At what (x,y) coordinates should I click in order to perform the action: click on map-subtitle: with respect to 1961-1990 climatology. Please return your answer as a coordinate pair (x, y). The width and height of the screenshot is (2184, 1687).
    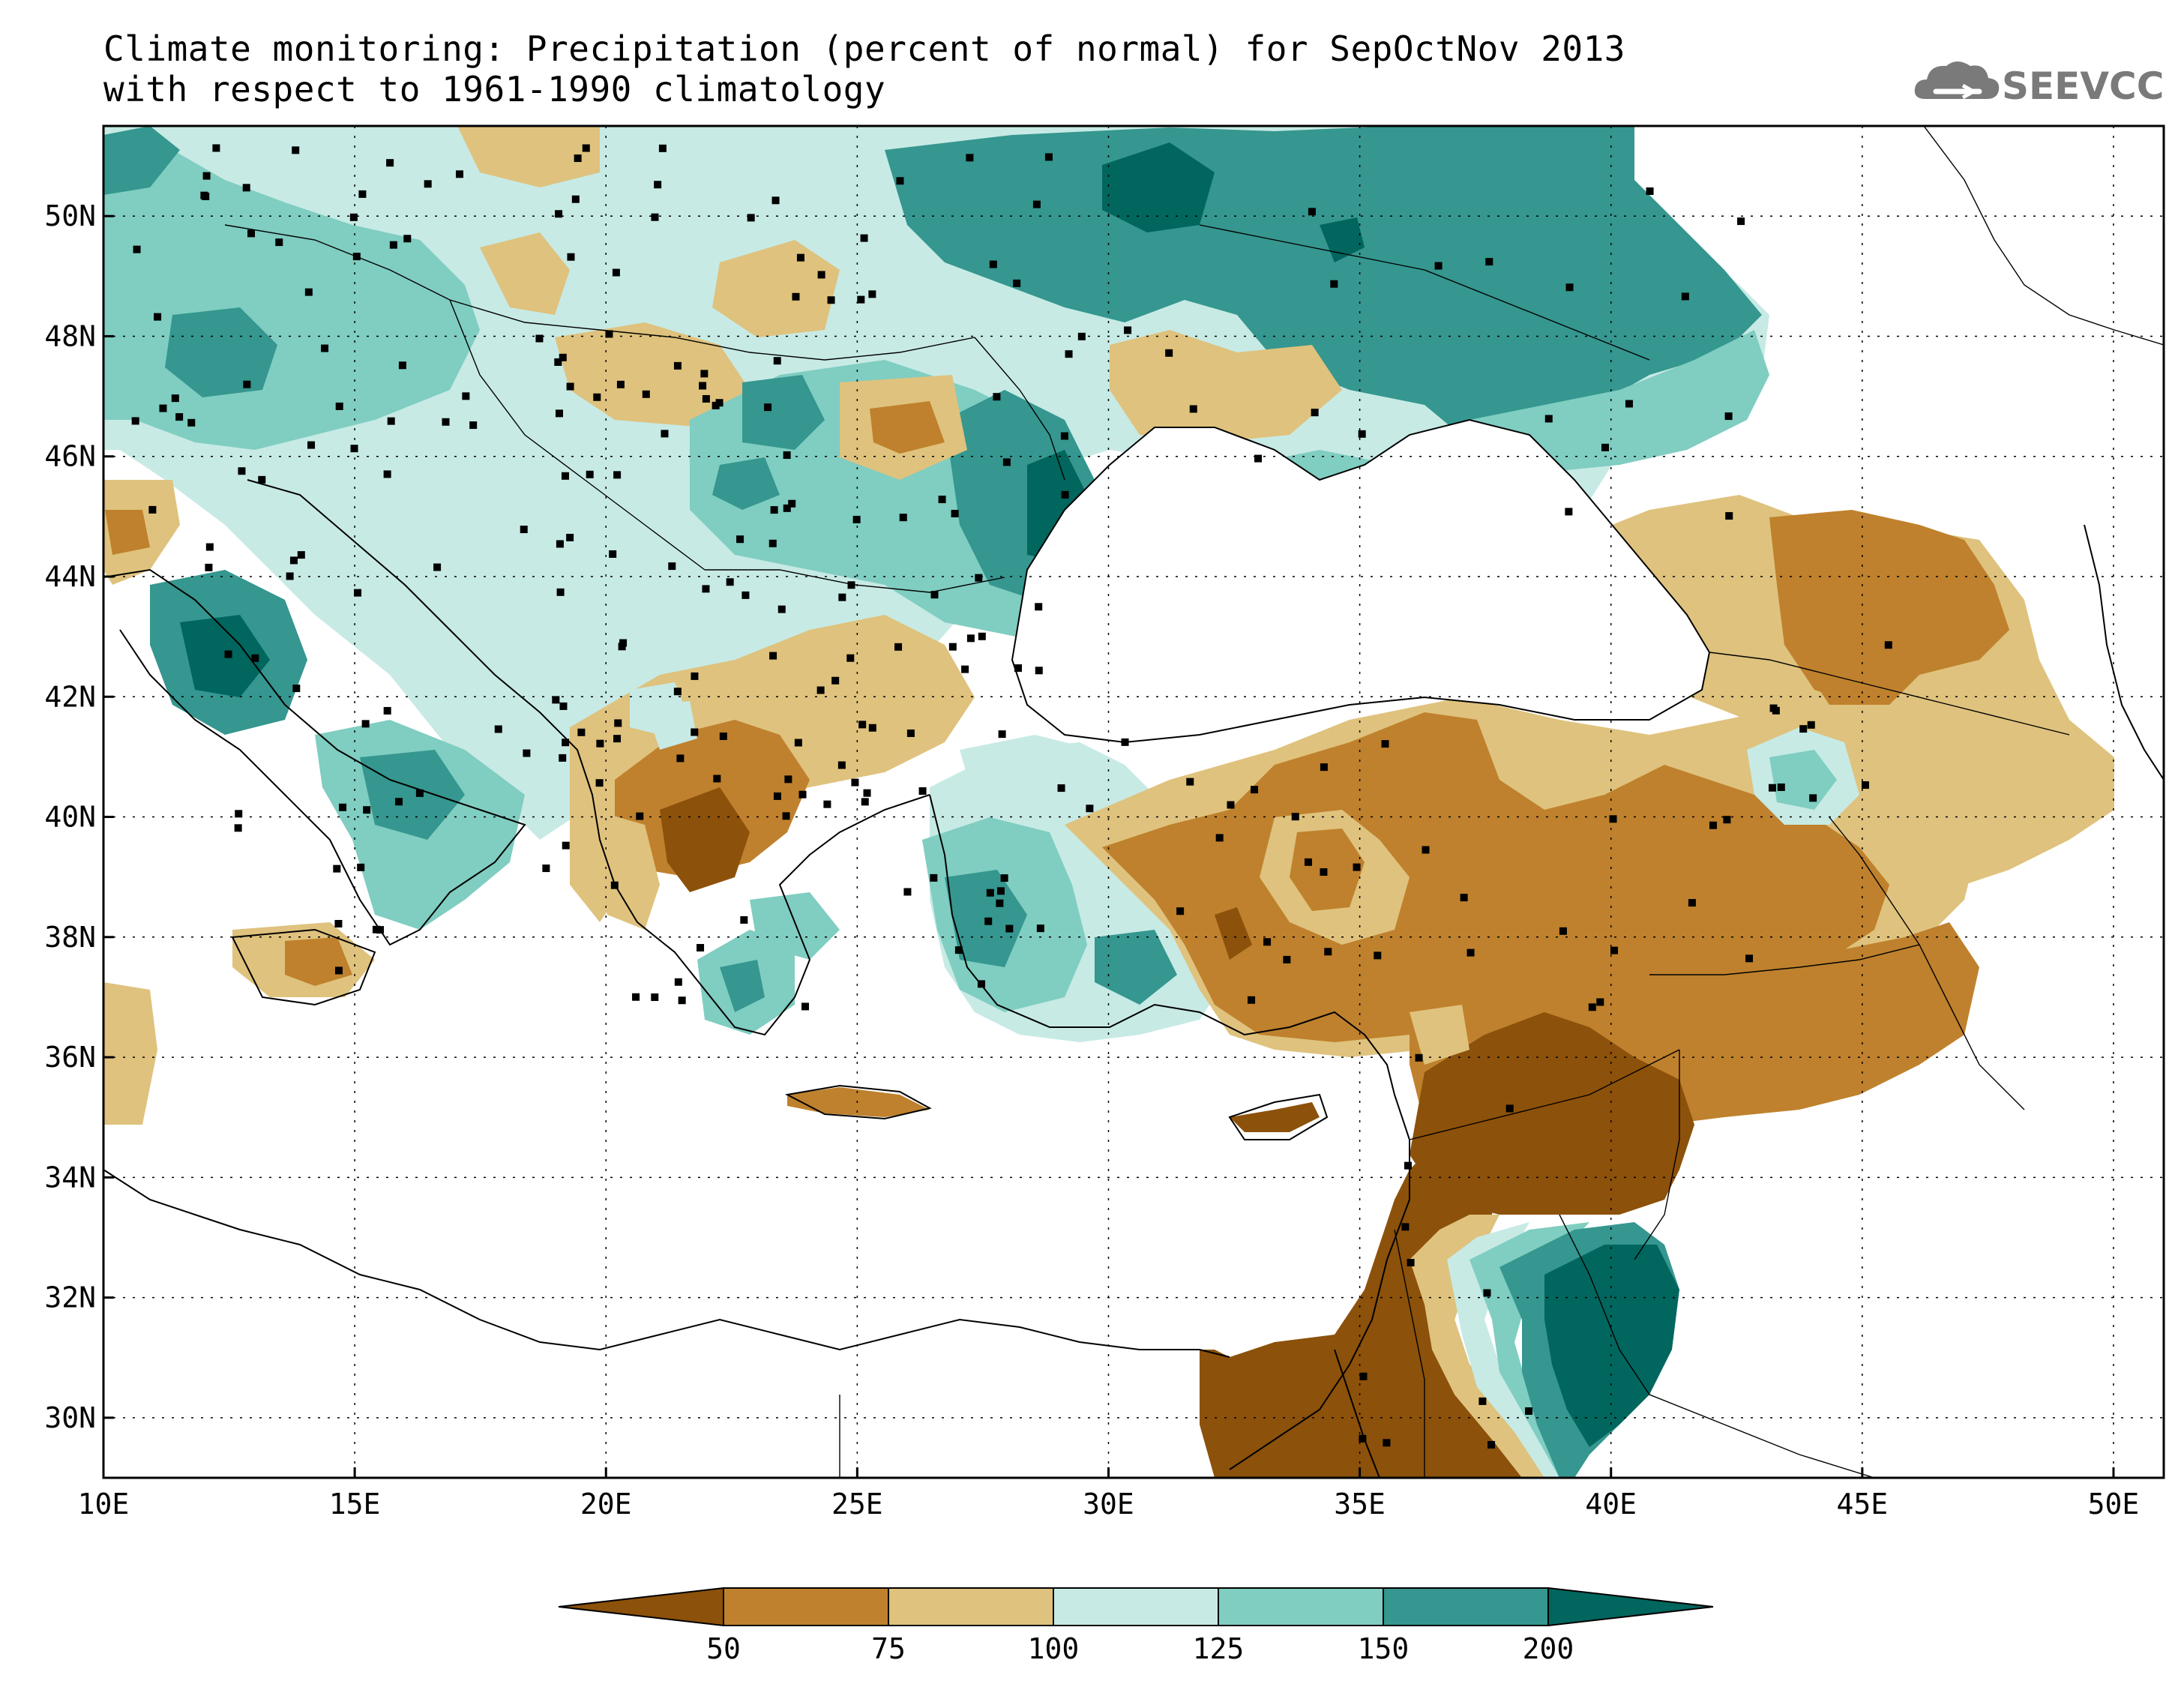
    Looking at the image, I should click on (494, 89).